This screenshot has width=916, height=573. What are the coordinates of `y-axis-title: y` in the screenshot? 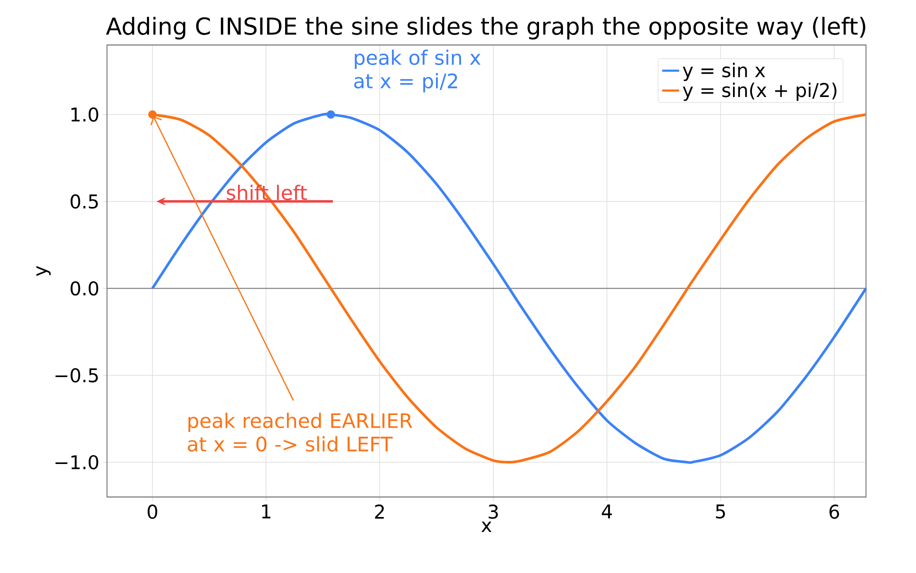 It's located at (43, 271).